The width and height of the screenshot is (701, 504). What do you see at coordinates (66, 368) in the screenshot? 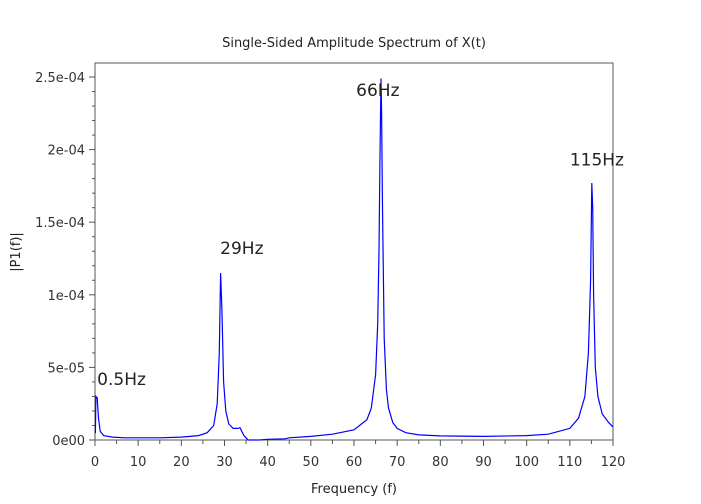
I see `y-tick-label: 5e-05` at bounding box center [66, 368].